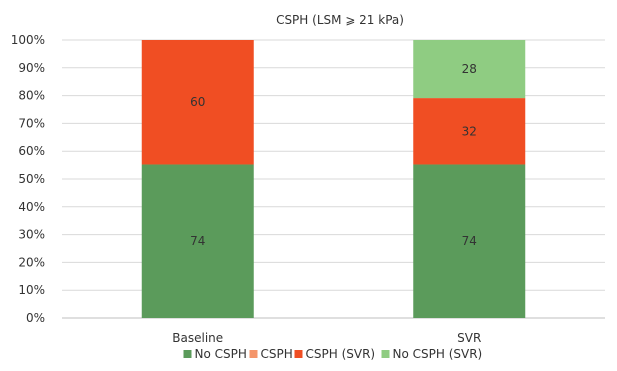 The width and height of the screenshot is (617, 371). I want to click on y-axis-tick-labels: 0% 10% 20% 30% 40% 50% 60% 70% 80% 90% 100%, so click(28, 179).